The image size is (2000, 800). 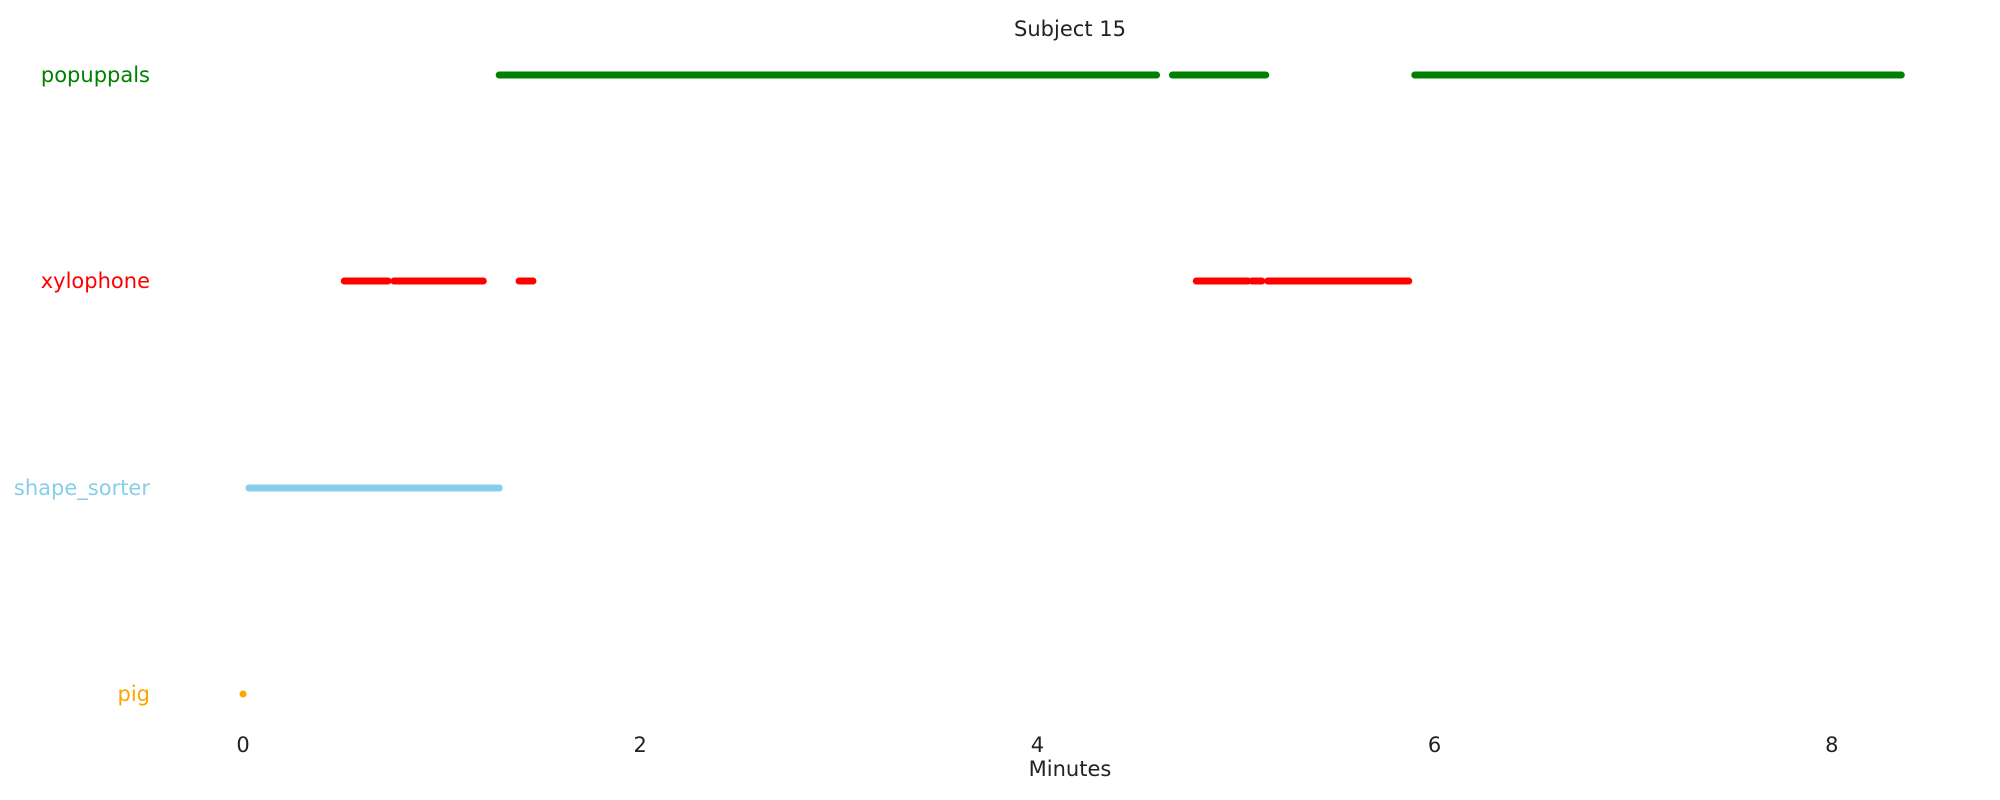 What do you see at coordinates (82, 488) in the screenshot?
I see `row-label-shape-sorter: shape_sorter` at bounding box center [82, 488].